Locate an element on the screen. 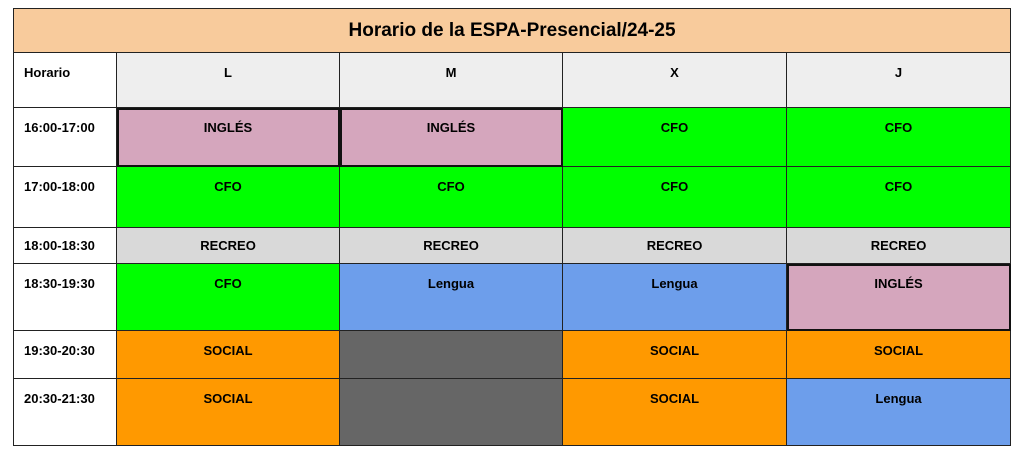 This screenshot has width=1024, height=453. schedule-row: 19:30-20:30 SOCIAL SOCIAL SOCIAL is located at coordinates (512, 354).